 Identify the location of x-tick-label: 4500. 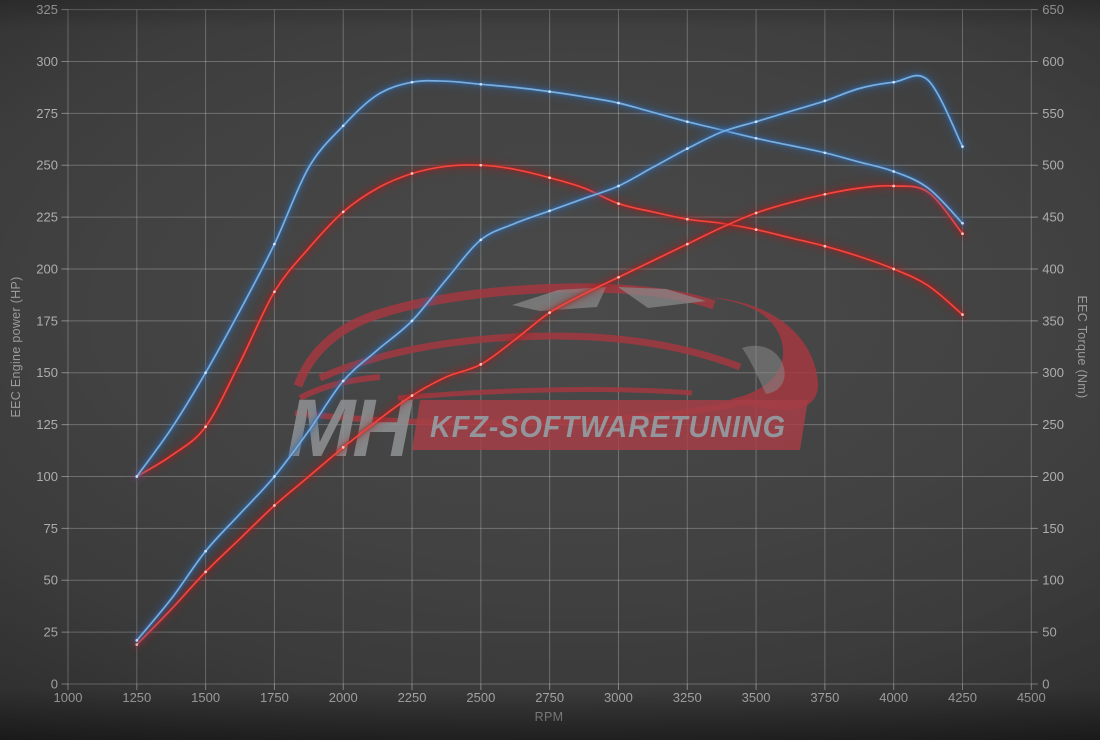
(1031, 697).